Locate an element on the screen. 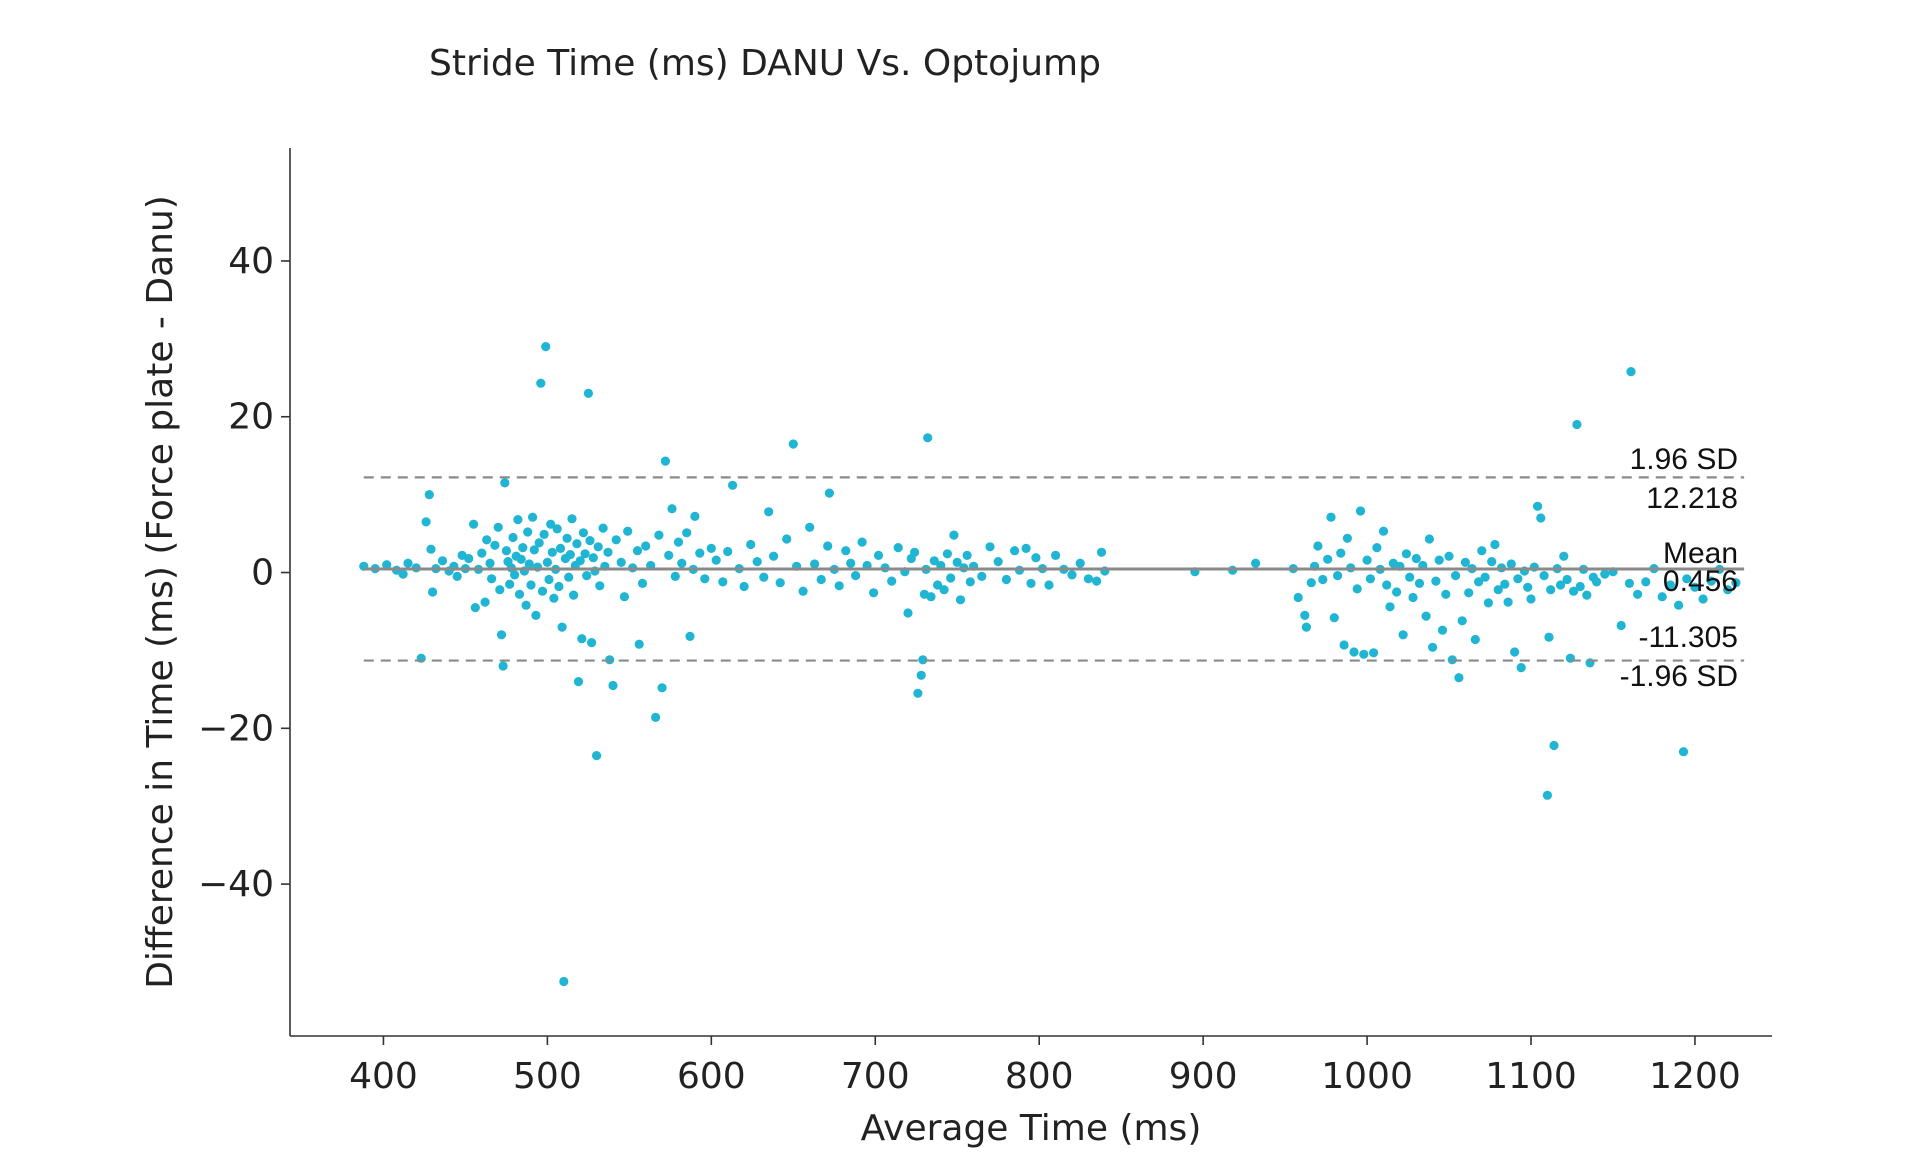 The height and width of the screenshot is (1155, 1920). x-tick-label-700: 700 is located at coordinates (875, 1076).